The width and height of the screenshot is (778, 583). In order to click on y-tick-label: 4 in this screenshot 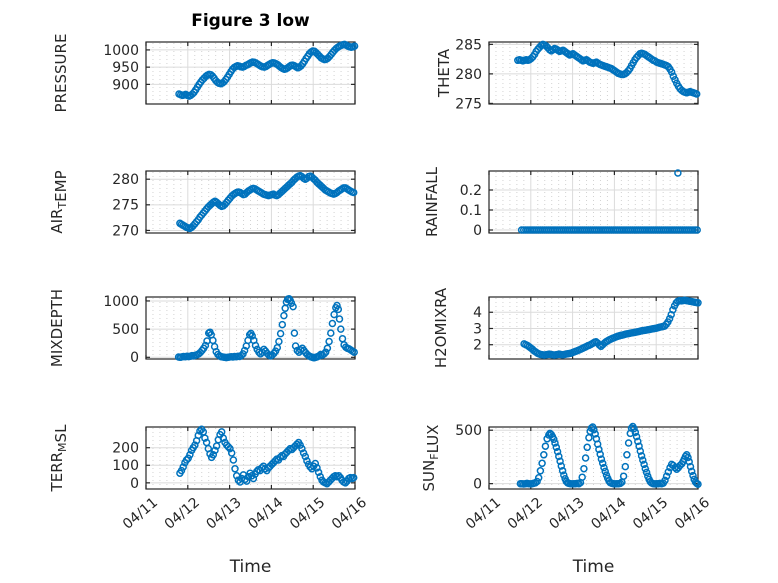, I will do `click(477, 313)`.